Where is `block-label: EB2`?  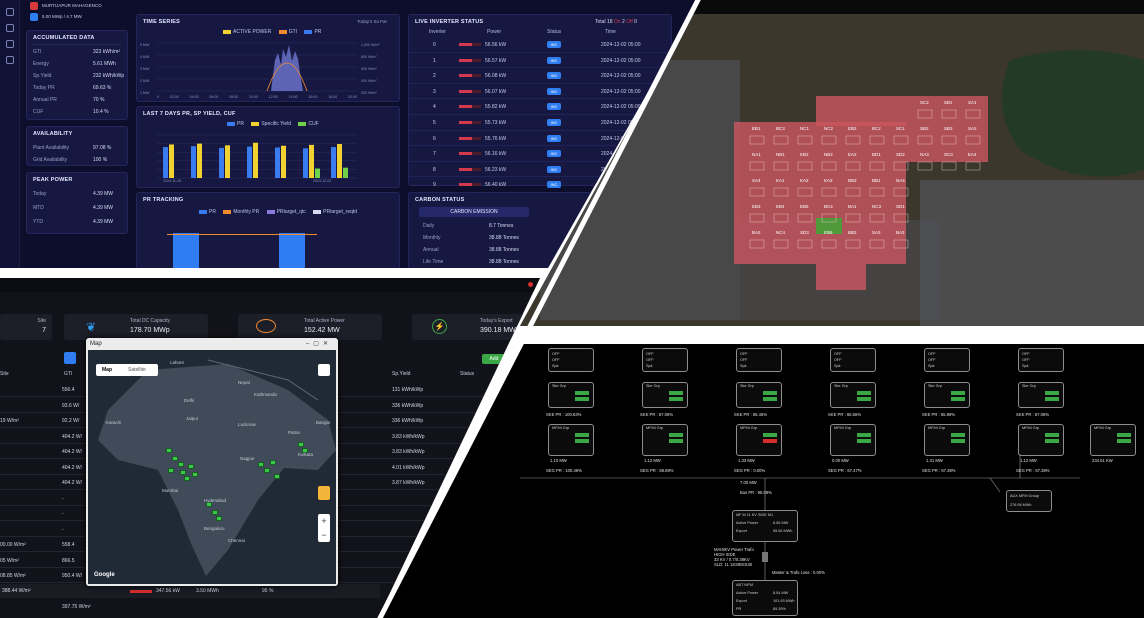
block-label: EB2 is located at coordinates (852, 128).